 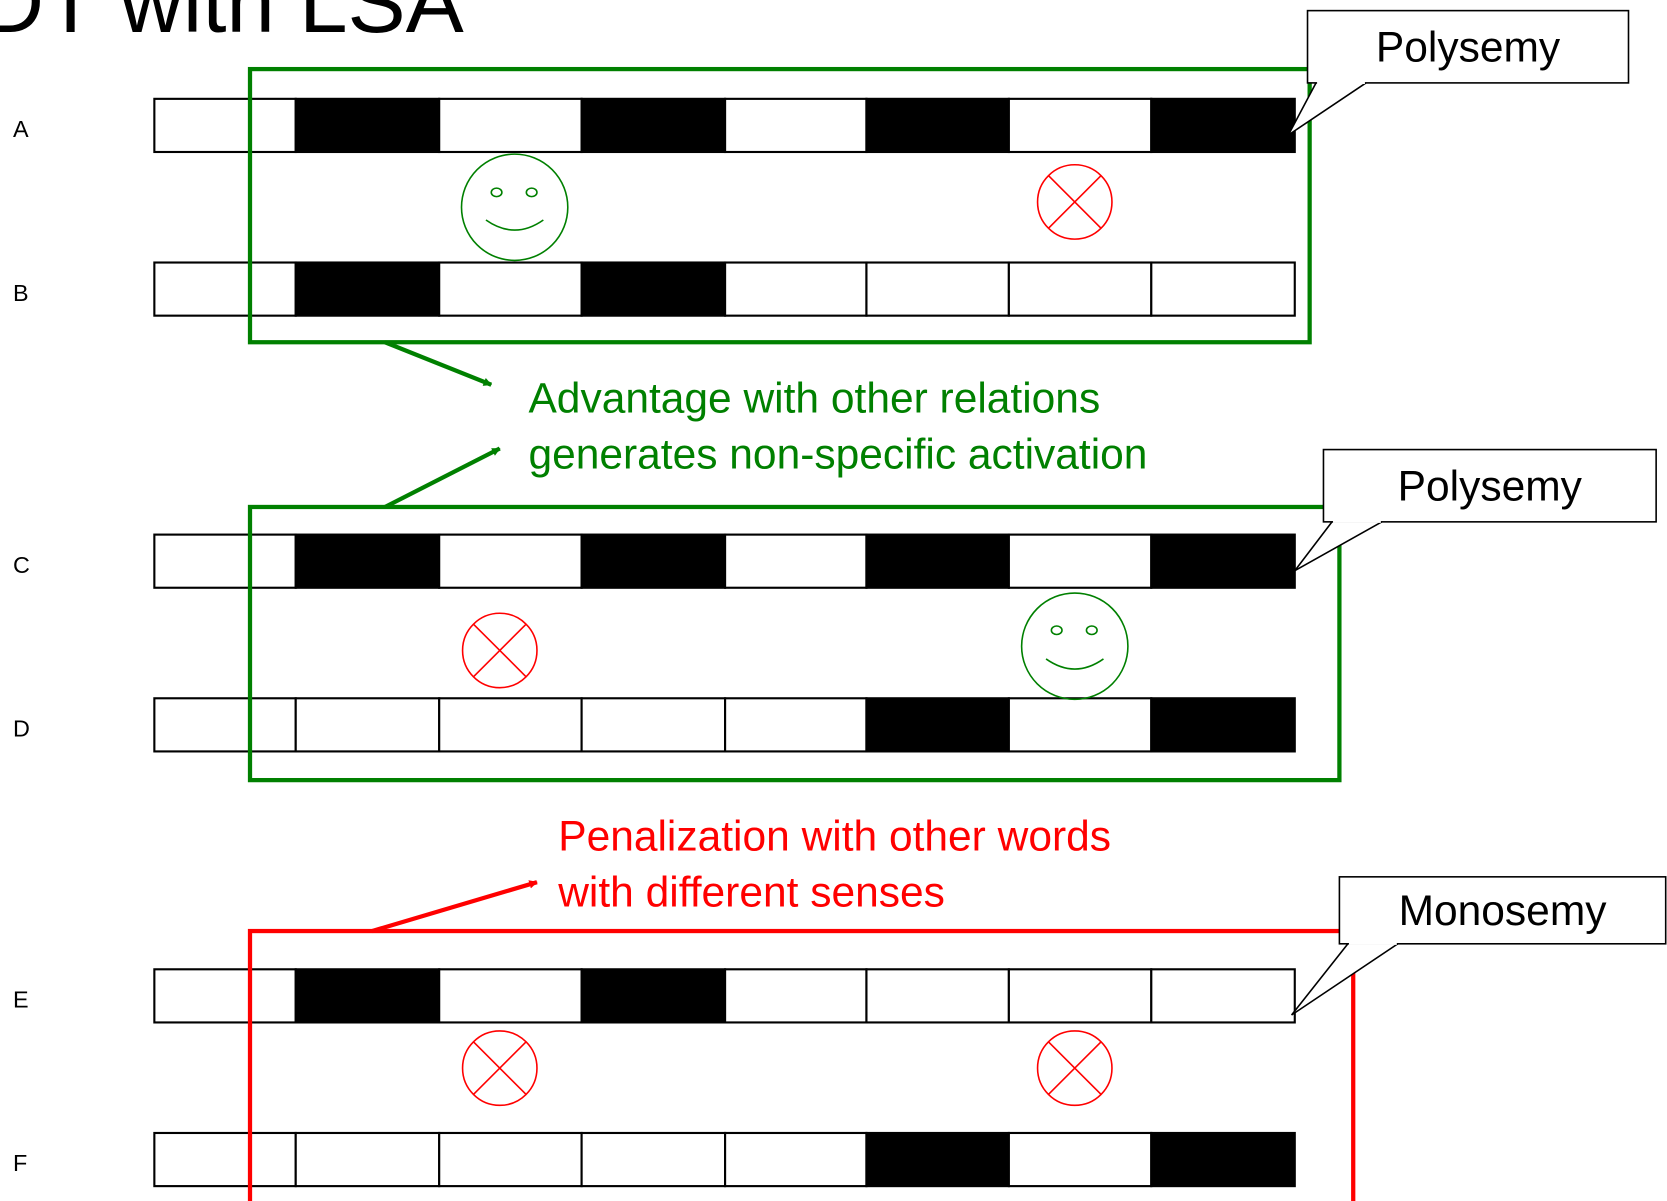 What do you see at coordinates (814, 398) in the screenshot?
I see `note-line: Advantage with other relations` at bounding box center [814, 398].